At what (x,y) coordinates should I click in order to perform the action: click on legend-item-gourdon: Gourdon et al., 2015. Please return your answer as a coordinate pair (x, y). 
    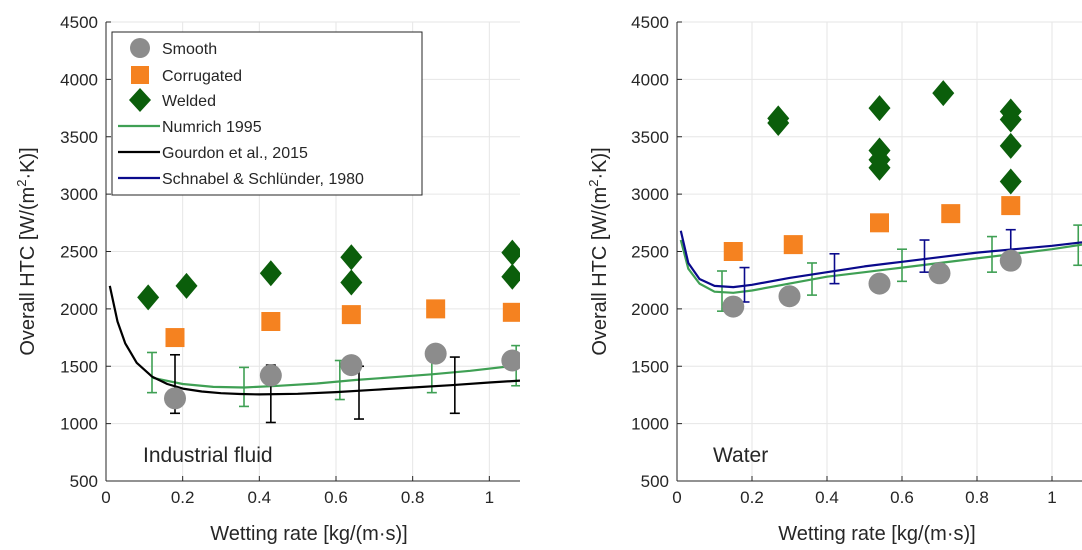
    Looking at the image, I should click on (213, 153).